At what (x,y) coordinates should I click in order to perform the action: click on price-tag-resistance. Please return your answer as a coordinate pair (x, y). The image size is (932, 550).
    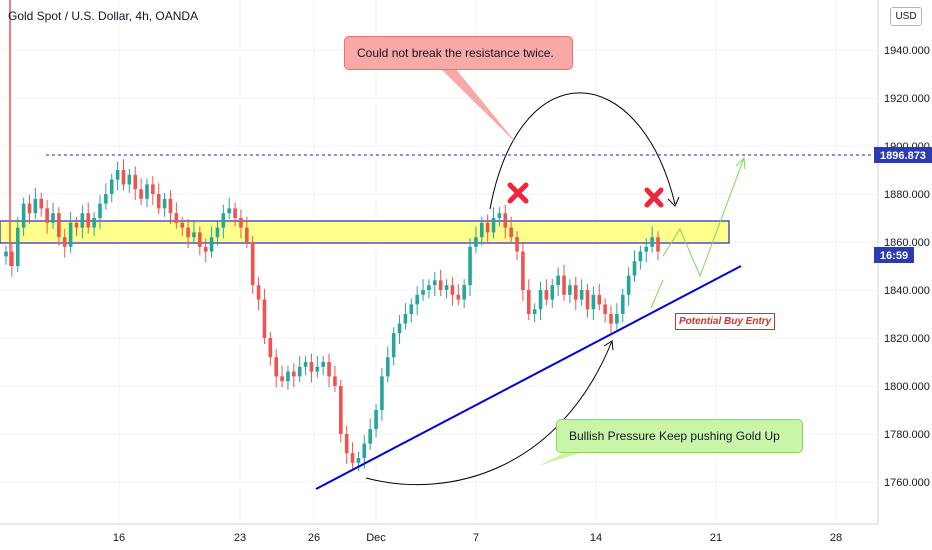
    Looking at the image, I should click on (903, 155).